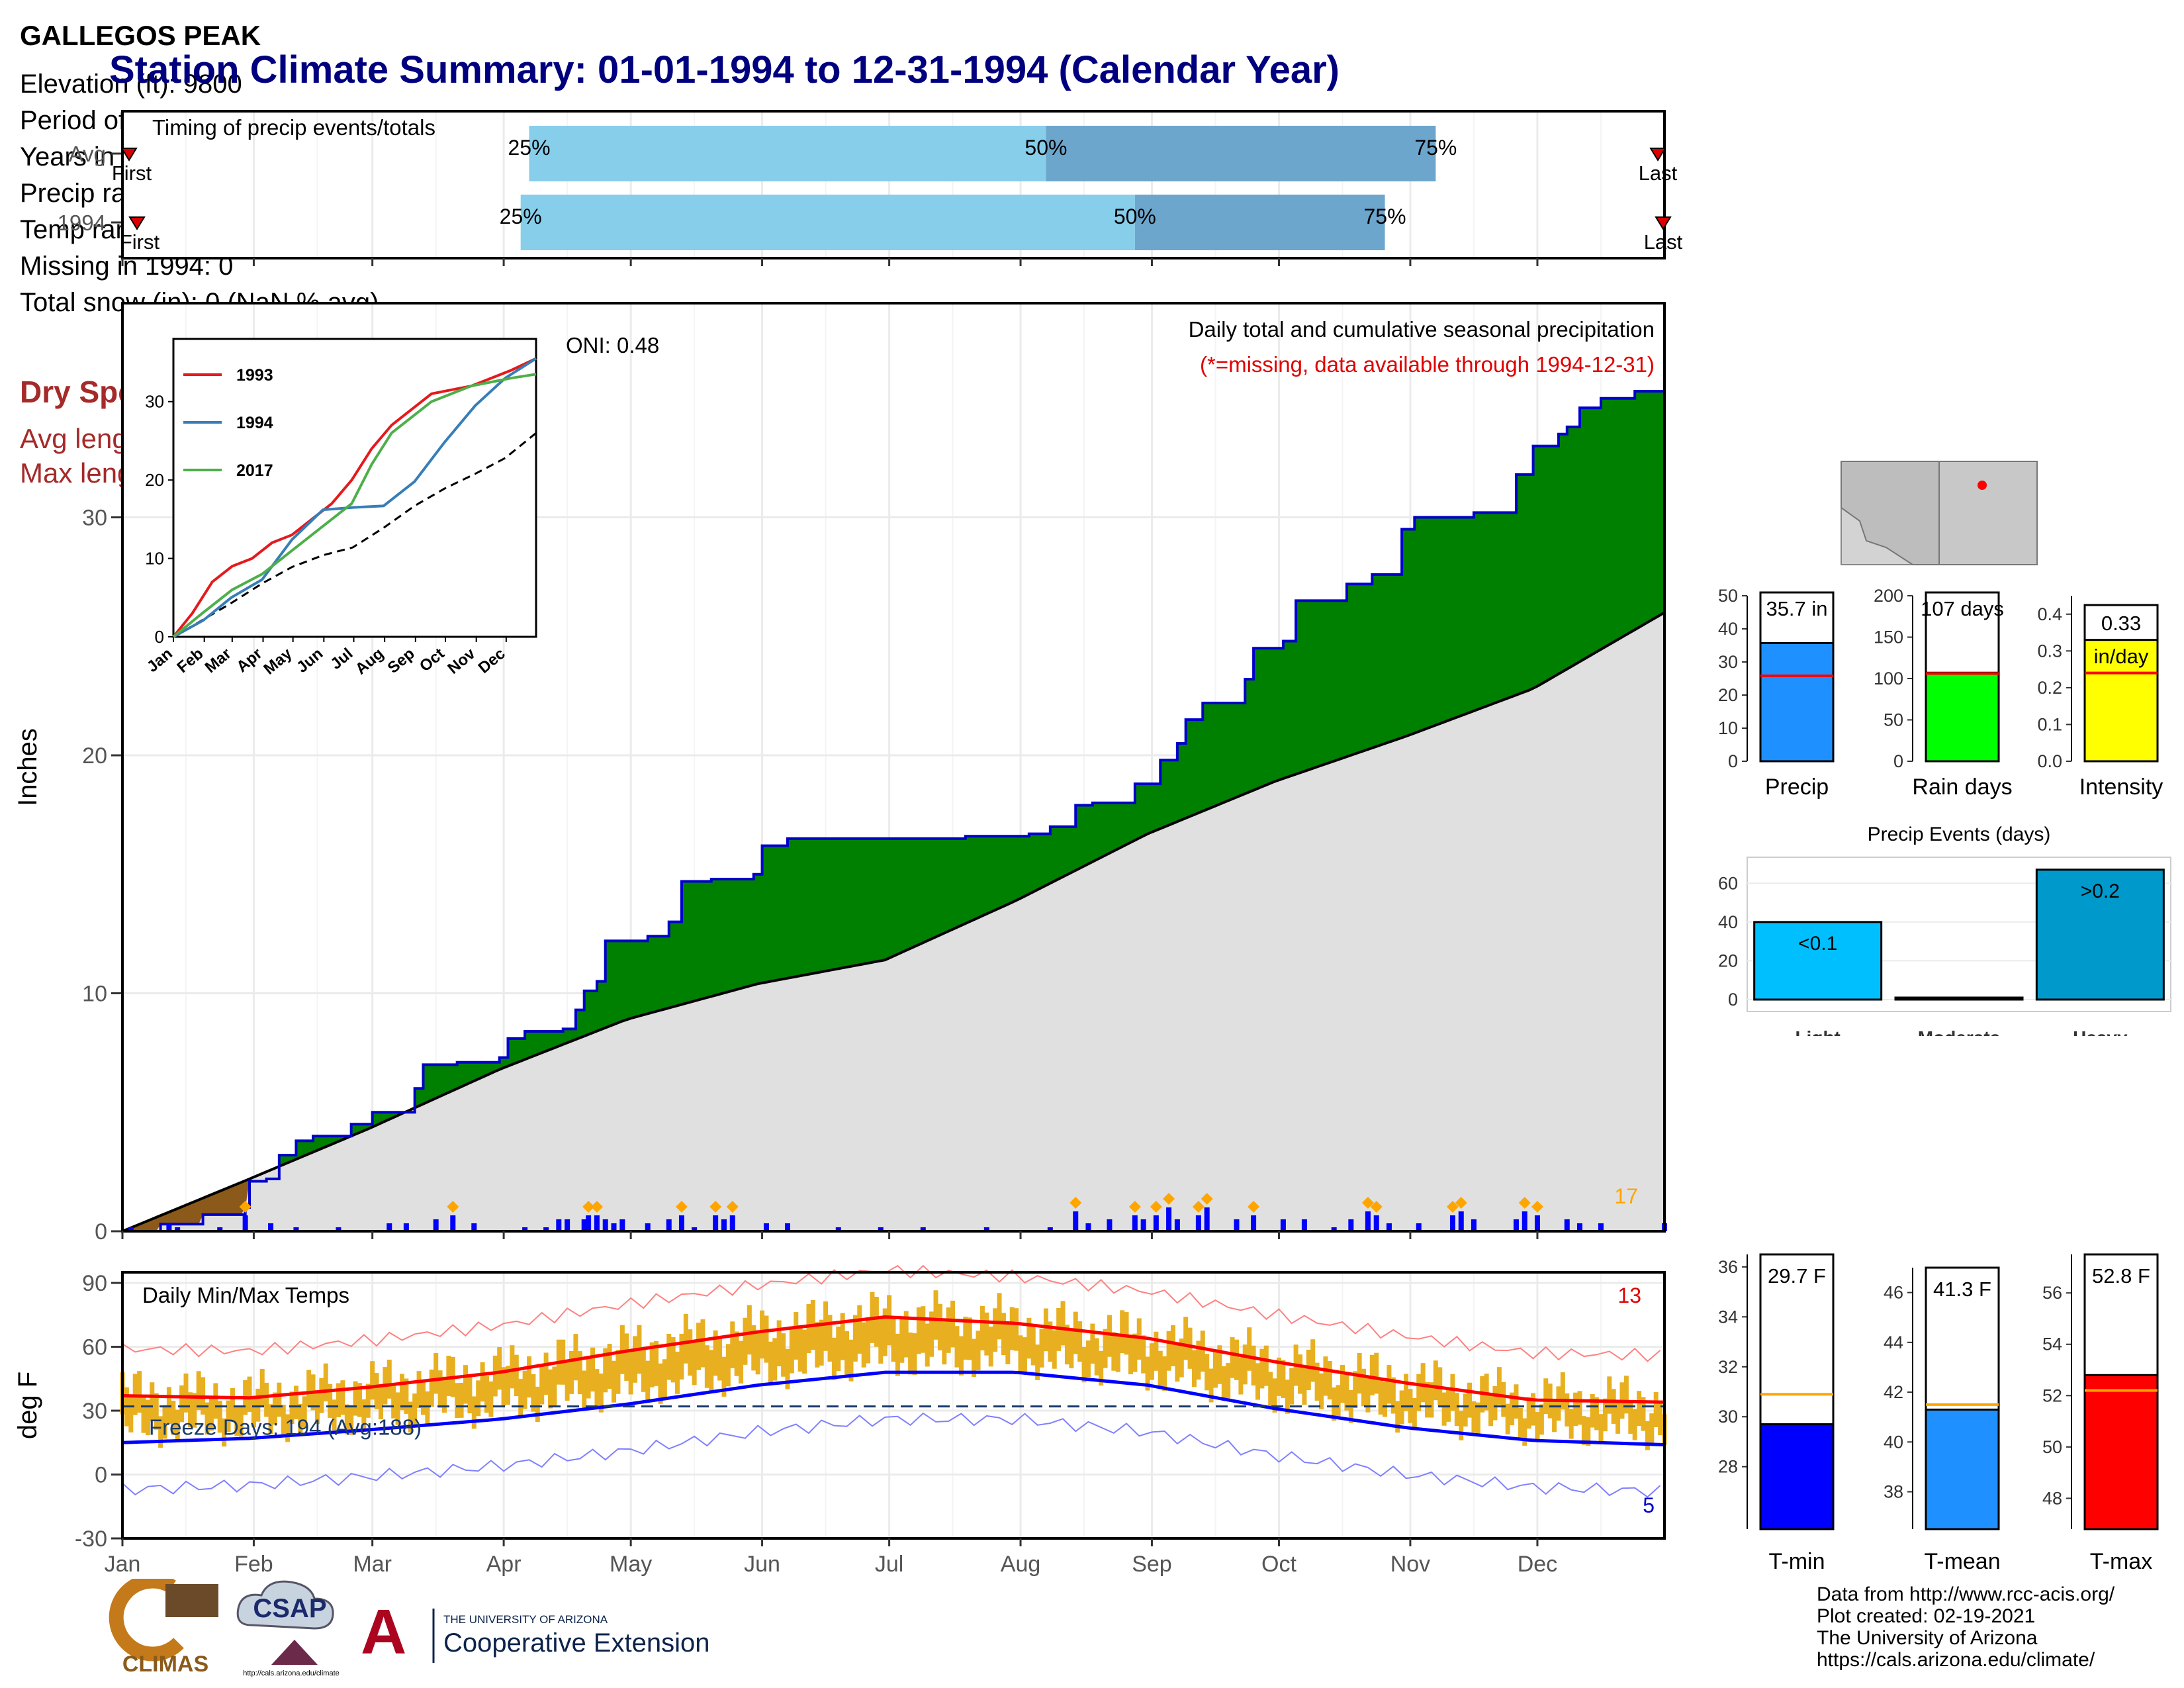  I want to click on timing-bar-q50-q75, so click(1241, 153).